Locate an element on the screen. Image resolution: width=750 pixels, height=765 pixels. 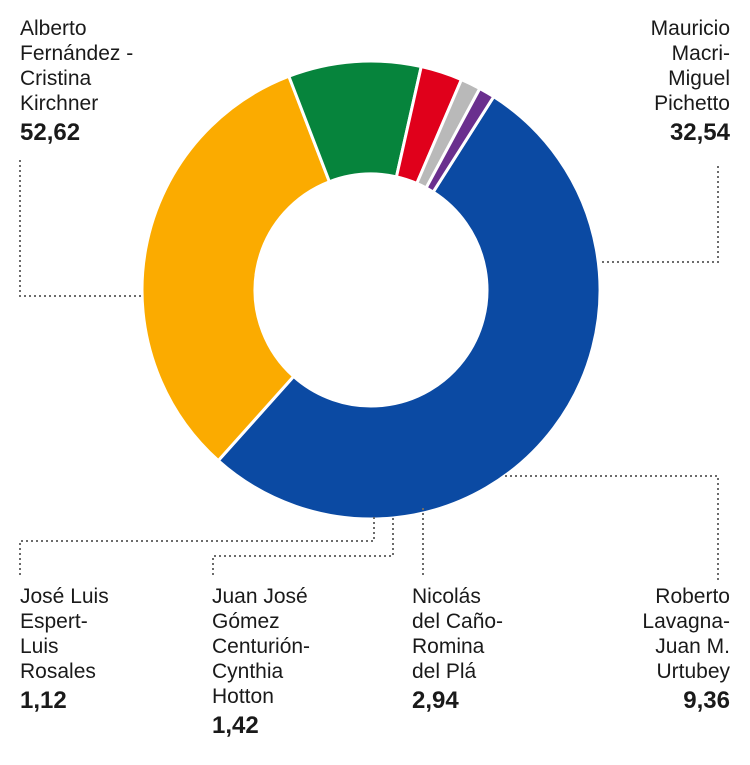
label-espert-name: José Luis Espert- Luis Rosales is located at coordinates (64, 634).